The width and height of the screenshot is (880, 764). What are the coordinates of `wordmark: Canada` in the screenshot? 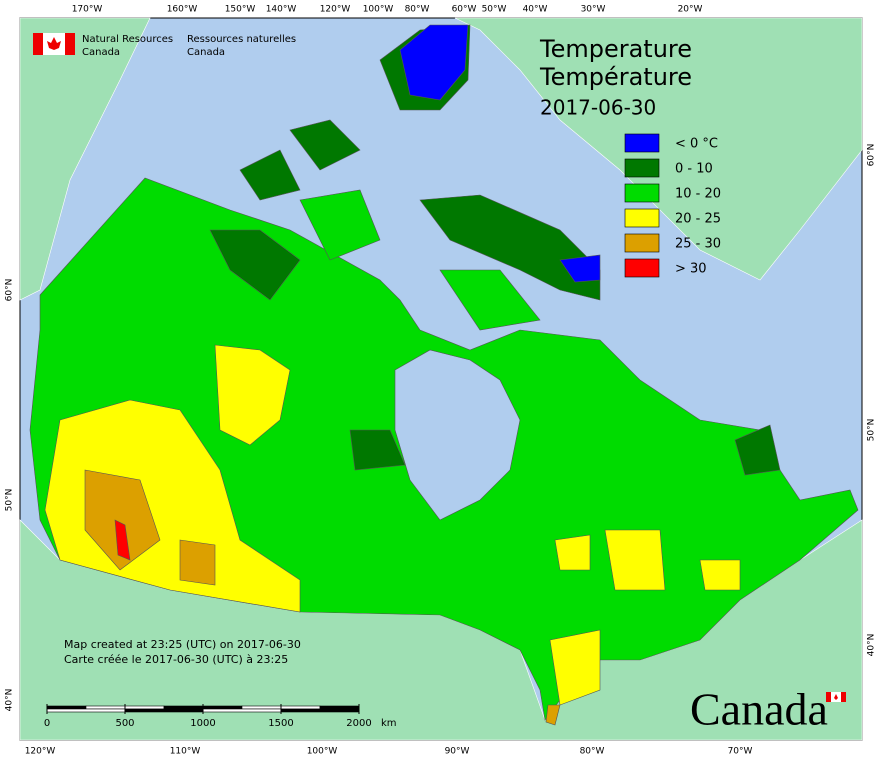 It's located at (759, 709).